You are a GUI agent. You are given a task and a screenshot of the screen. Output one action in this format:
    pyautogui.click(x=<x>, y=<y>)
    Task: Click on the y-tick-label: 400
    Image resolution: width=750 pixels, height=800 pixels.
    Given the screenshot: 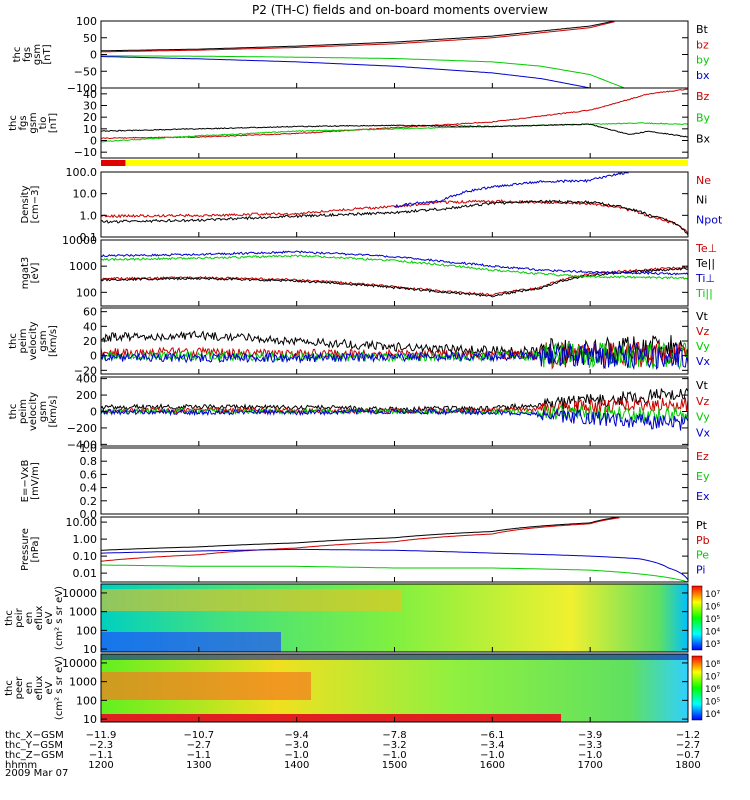 What is the action you would take?
    pyautogui.click(x=86, y=379)
    